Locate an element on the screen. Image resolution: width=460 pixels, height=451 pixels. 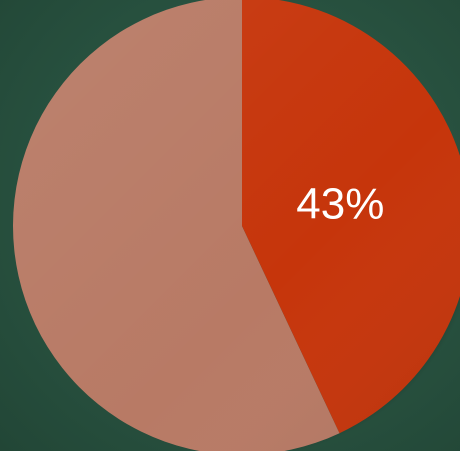
pie-slice-label-0: 43% is located at coordinates (340, 204).